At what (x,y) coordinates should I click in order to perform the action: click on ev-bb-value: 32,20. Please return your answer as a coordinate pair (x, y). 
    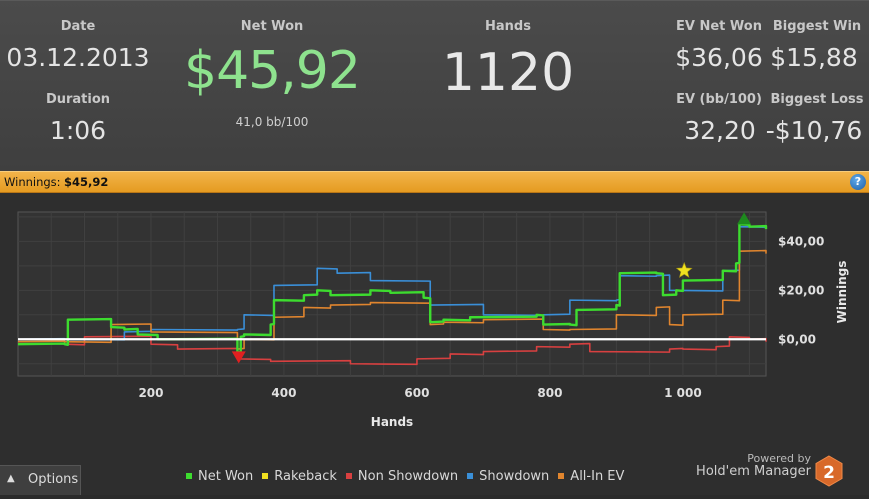
    Looking at the image, I should click on (720, 130).